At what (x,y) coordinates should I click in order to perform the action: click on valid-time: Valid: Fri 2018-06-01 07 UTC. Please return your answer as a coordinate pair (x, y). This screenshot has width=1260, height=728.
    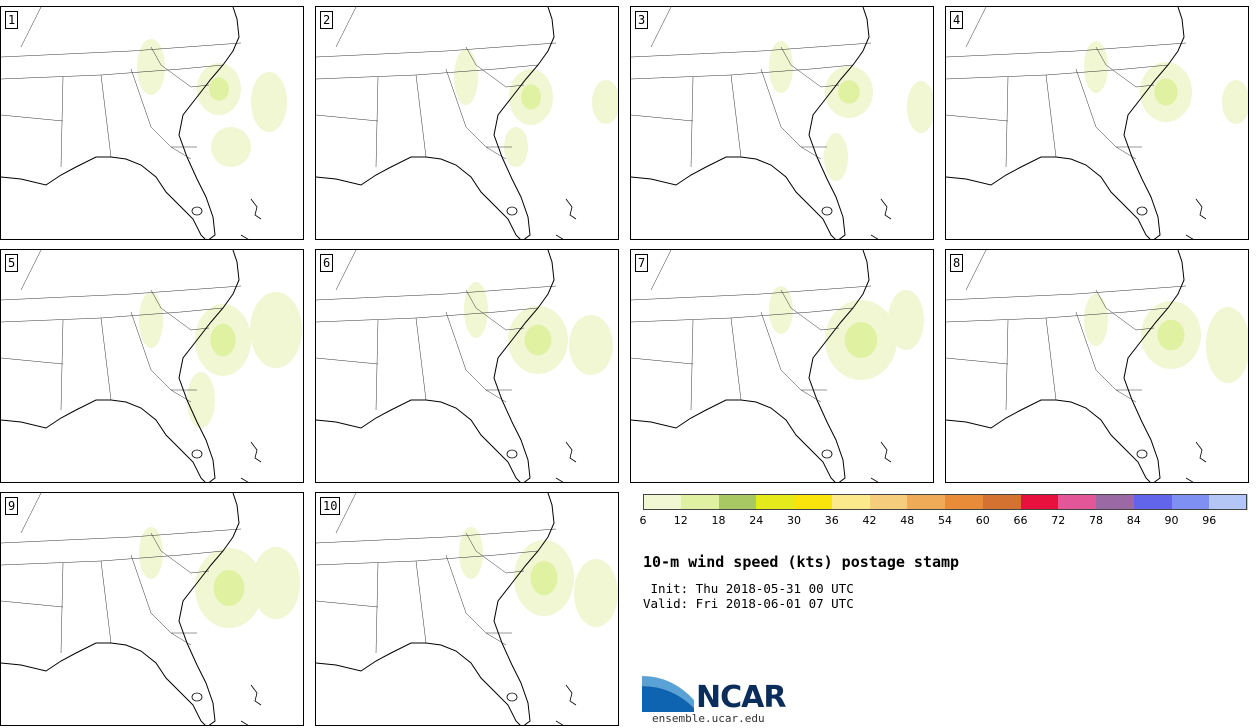
    Looking at the image, I should click on (748, 603).